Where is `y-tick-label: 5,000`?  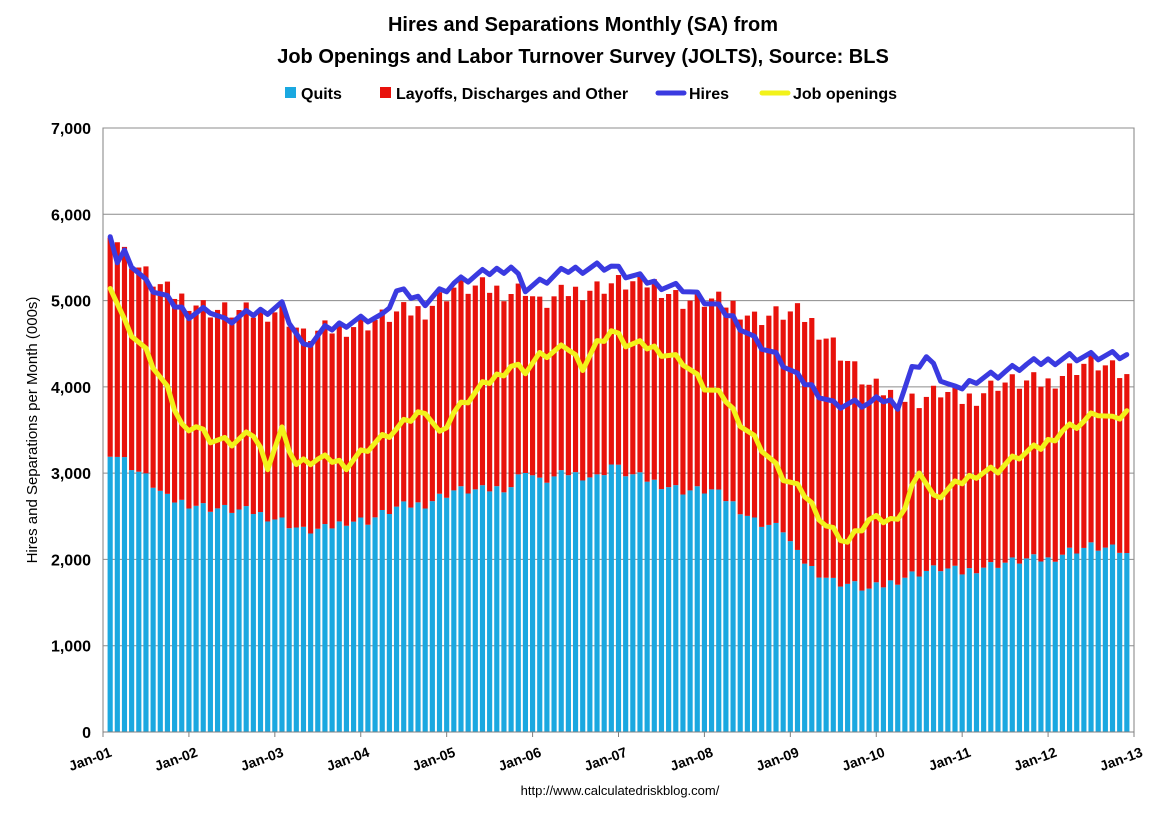 y-tick-label: 5,000 is located at coordinates (71, 302).